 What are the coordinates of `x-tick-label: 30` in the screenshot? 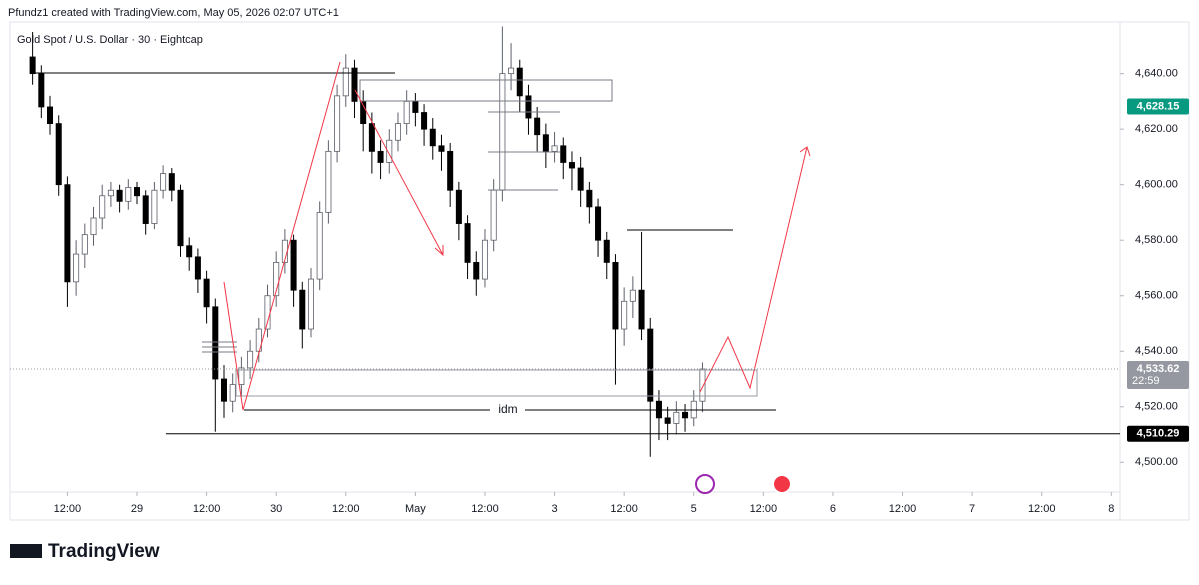 It's located at (276, 509).